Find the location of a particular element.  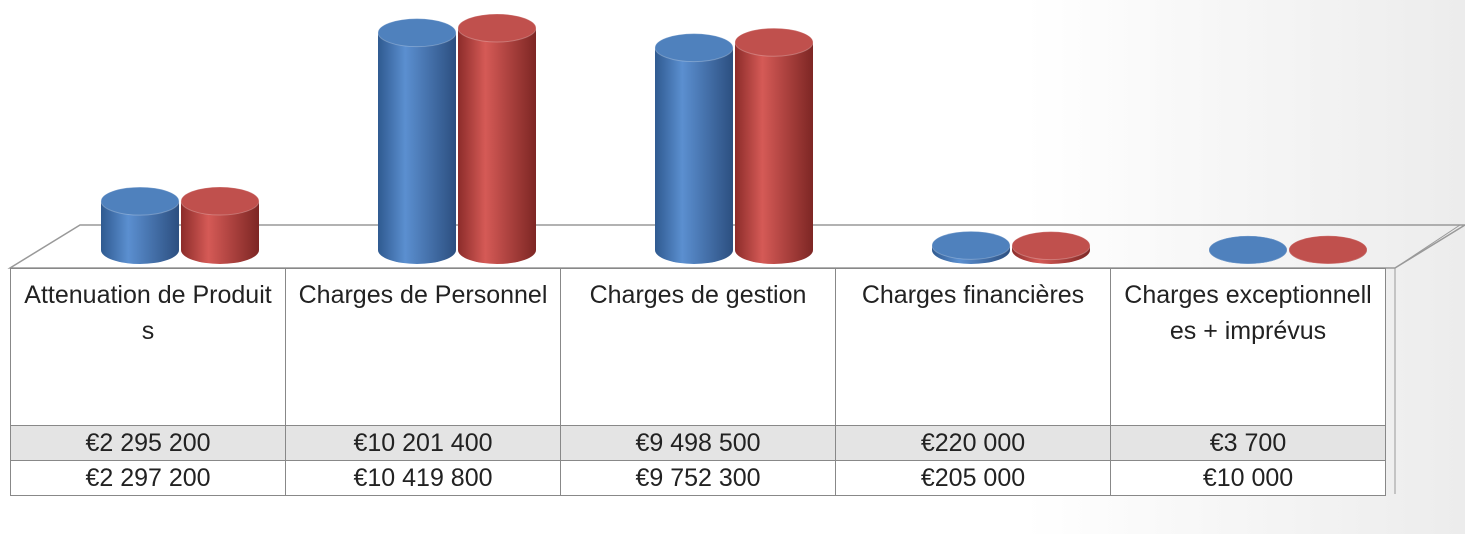

value-label: €10 000 is located at coordinates (1248, 478).